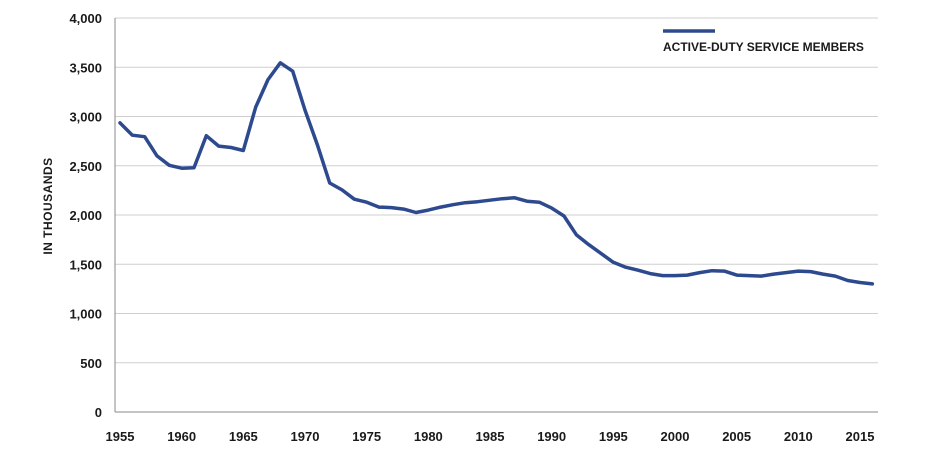 Image resolution: width=950 pixels, height=468 pixels. Describe the element at coordinates (736, 436) in the screenshot. I see `x-tick-label: 2005` at that location.